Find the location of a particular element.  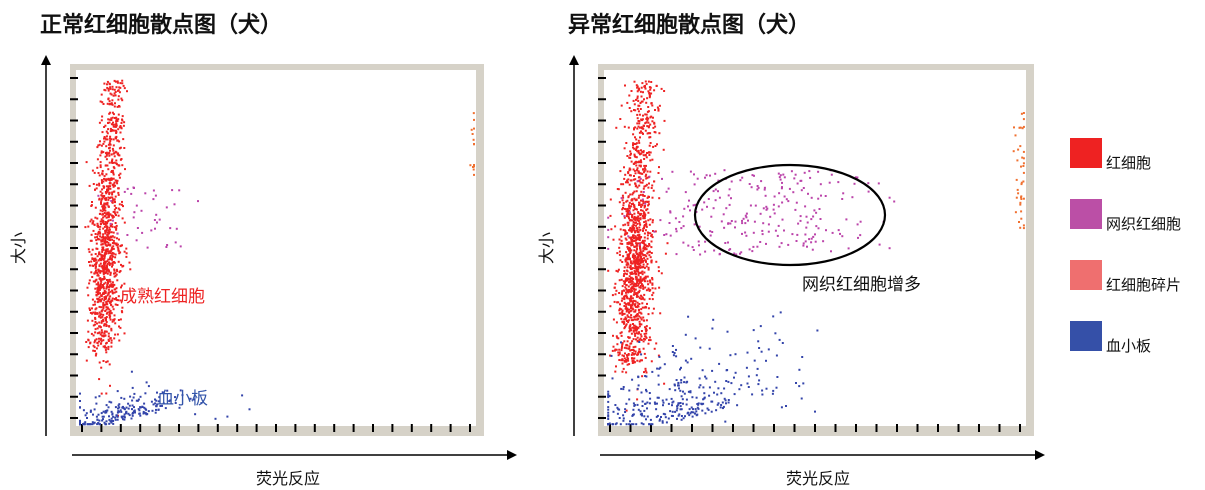

reticulocyte-highlight-ellipse is located at coordinates (790, 215).